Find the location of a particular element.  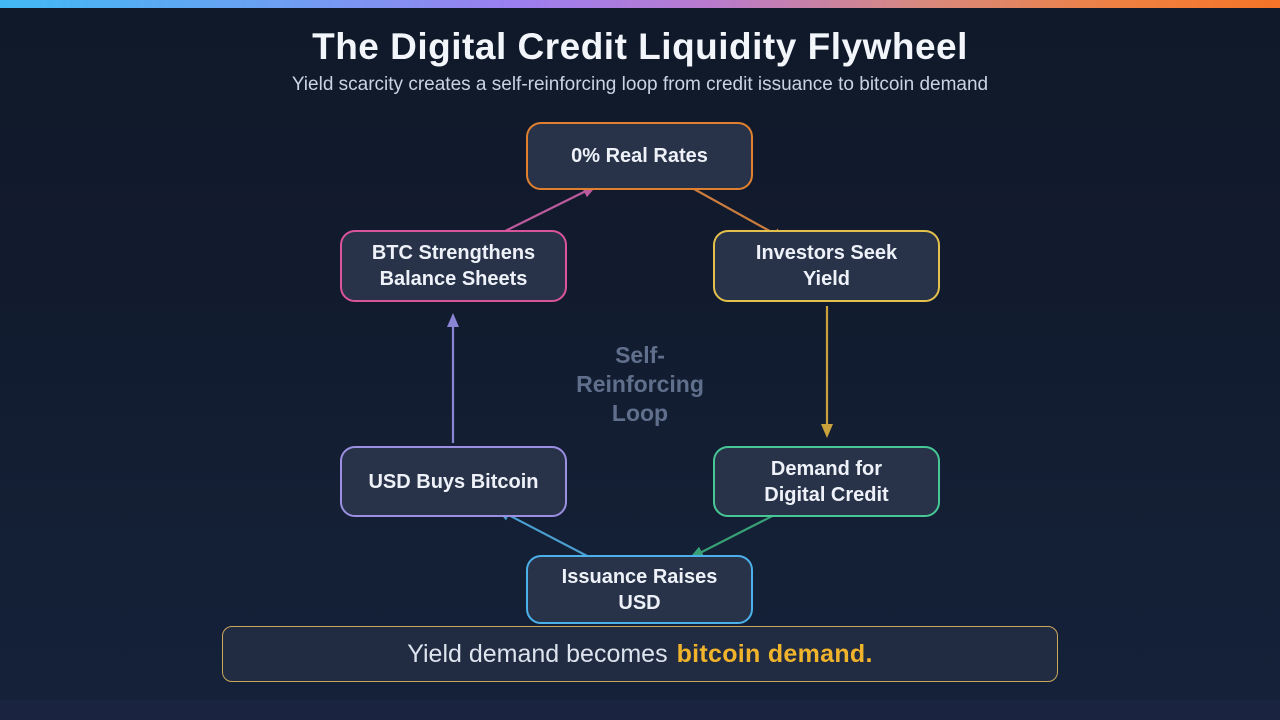

self-reinforcing-loop-label: Self- Reinforcing Loop is located at coordinates (640, 384).